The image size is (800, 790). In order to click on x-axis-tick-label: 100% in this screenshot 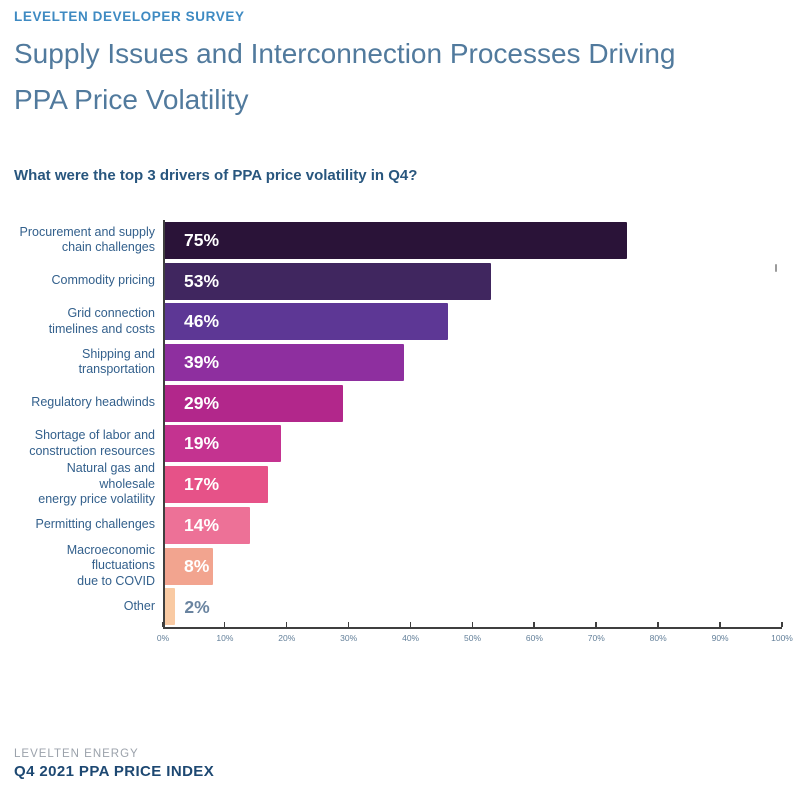, I will do `click(782, 638)`.